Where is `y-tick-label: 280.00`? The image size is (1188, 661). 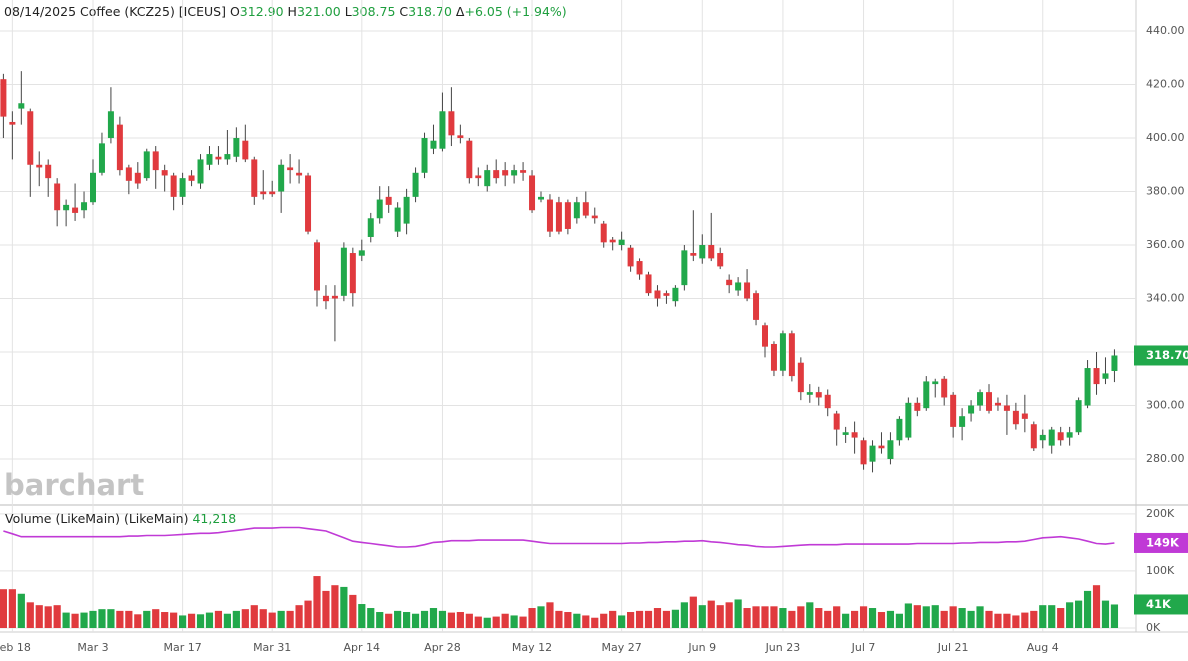
y-tick-label: 280.00 is located at coordinates (1165, 458).